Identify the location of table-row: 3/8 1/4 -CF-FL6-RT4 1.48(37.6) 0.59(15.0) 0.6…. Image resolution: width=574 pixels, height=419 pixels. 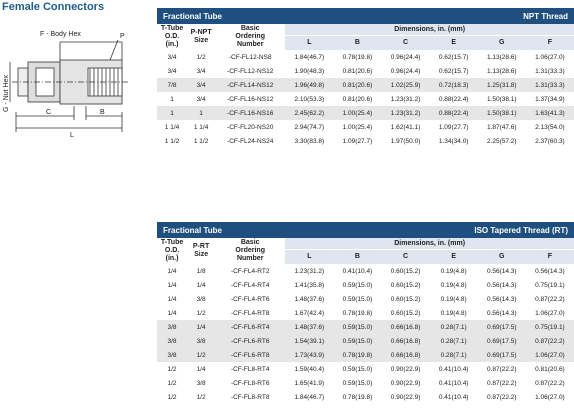
(365, 327).